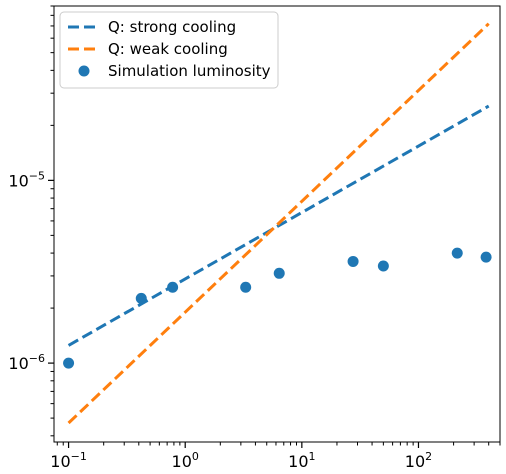 The height and width of the screenshot is (474, 506). What do you see at coordinates (172, 27) in the screenshot?
I see `legend-label: Q: strong cooling` at bounding box center [172, 27].